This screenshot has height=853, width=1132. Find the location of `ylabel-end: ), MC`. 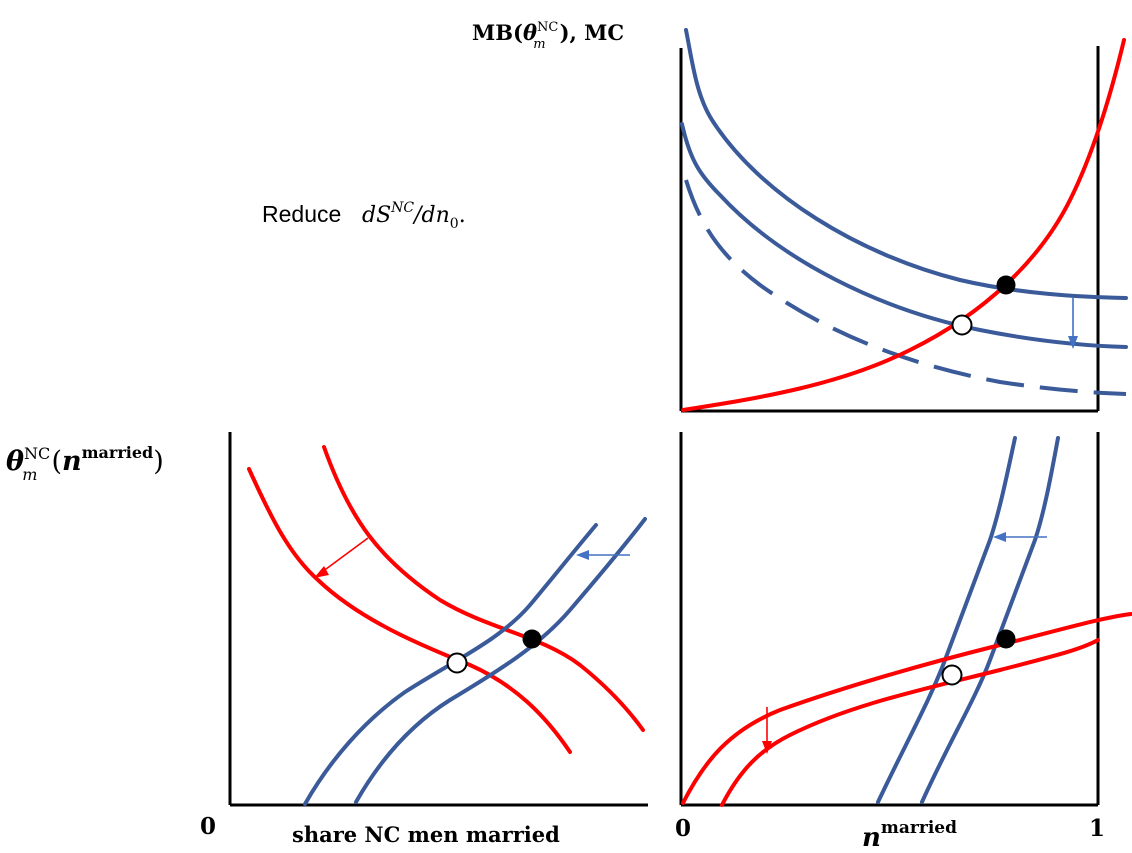

ylabel-end: ), MC is located at coordinates (592, 32).